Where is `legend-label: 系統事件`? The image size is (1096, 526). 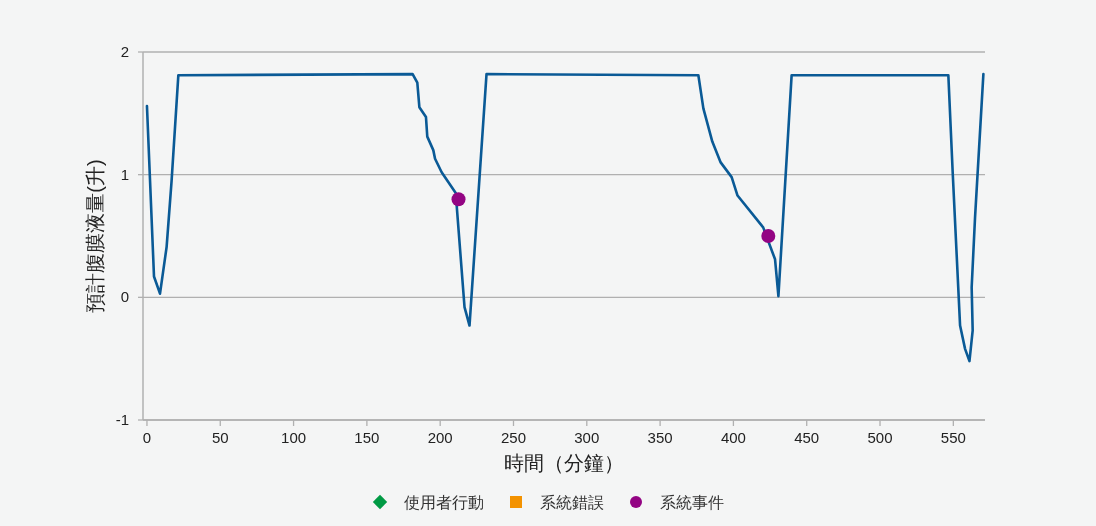
legend-label: 系統事件 is located at coordinates (692, 502).